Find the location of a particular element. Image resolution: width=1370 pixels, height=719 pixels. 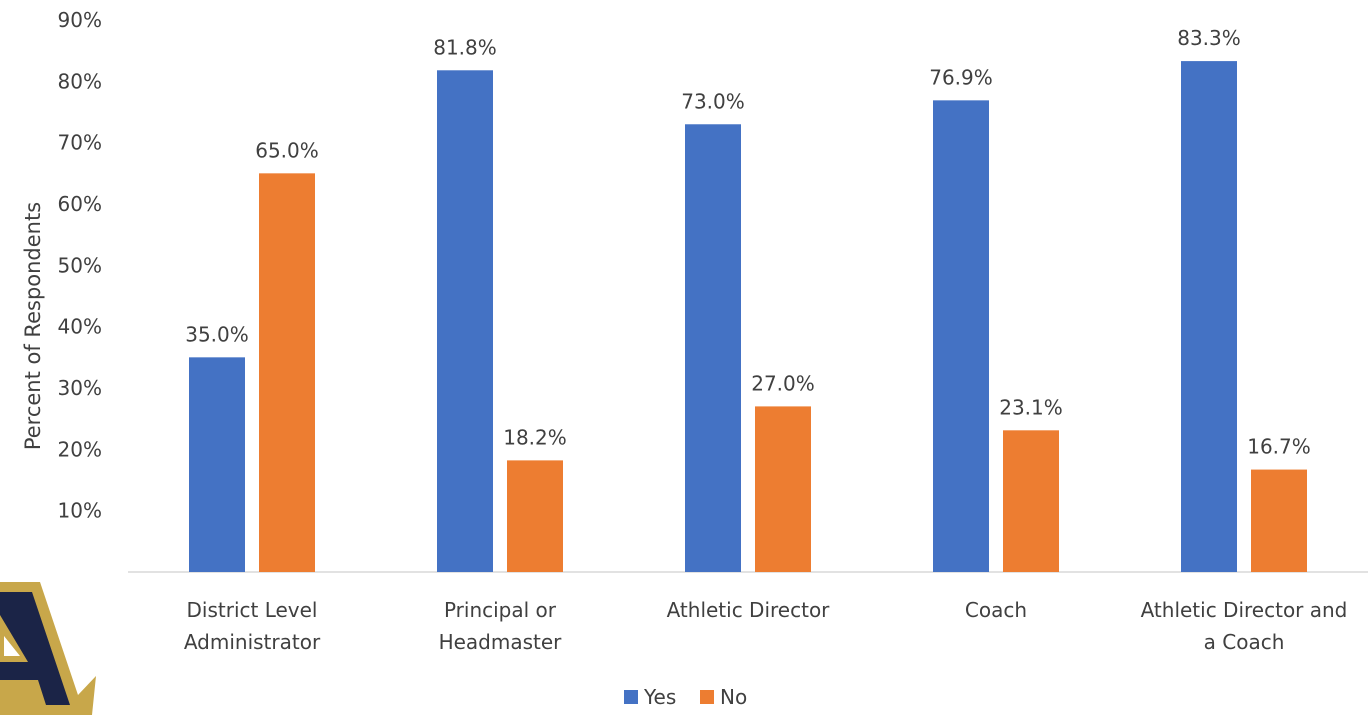

y-tick-label: 80% is located at coordinates (80, 81).